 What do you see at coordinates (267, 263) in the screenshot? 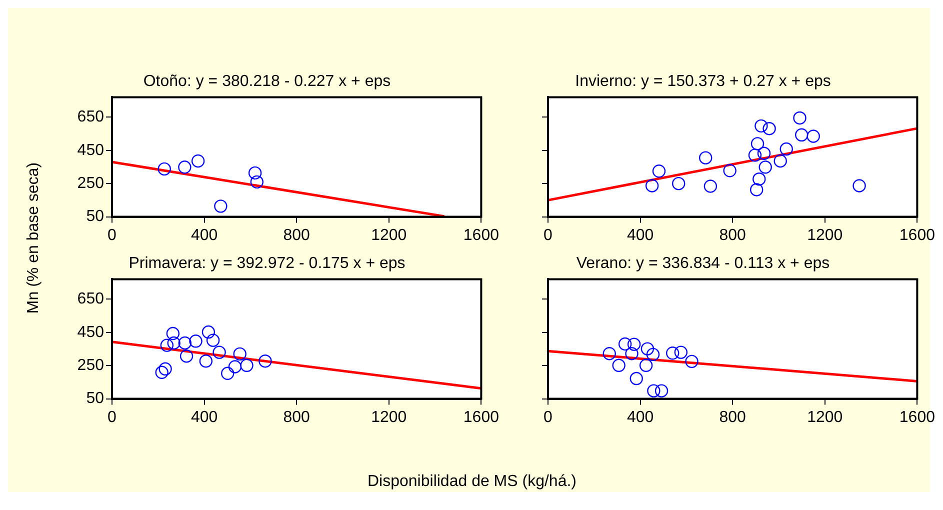
I see `chart-title: Primavera: y = 392.972 - 0.175 x + eps` at bounding box center [267, 263].